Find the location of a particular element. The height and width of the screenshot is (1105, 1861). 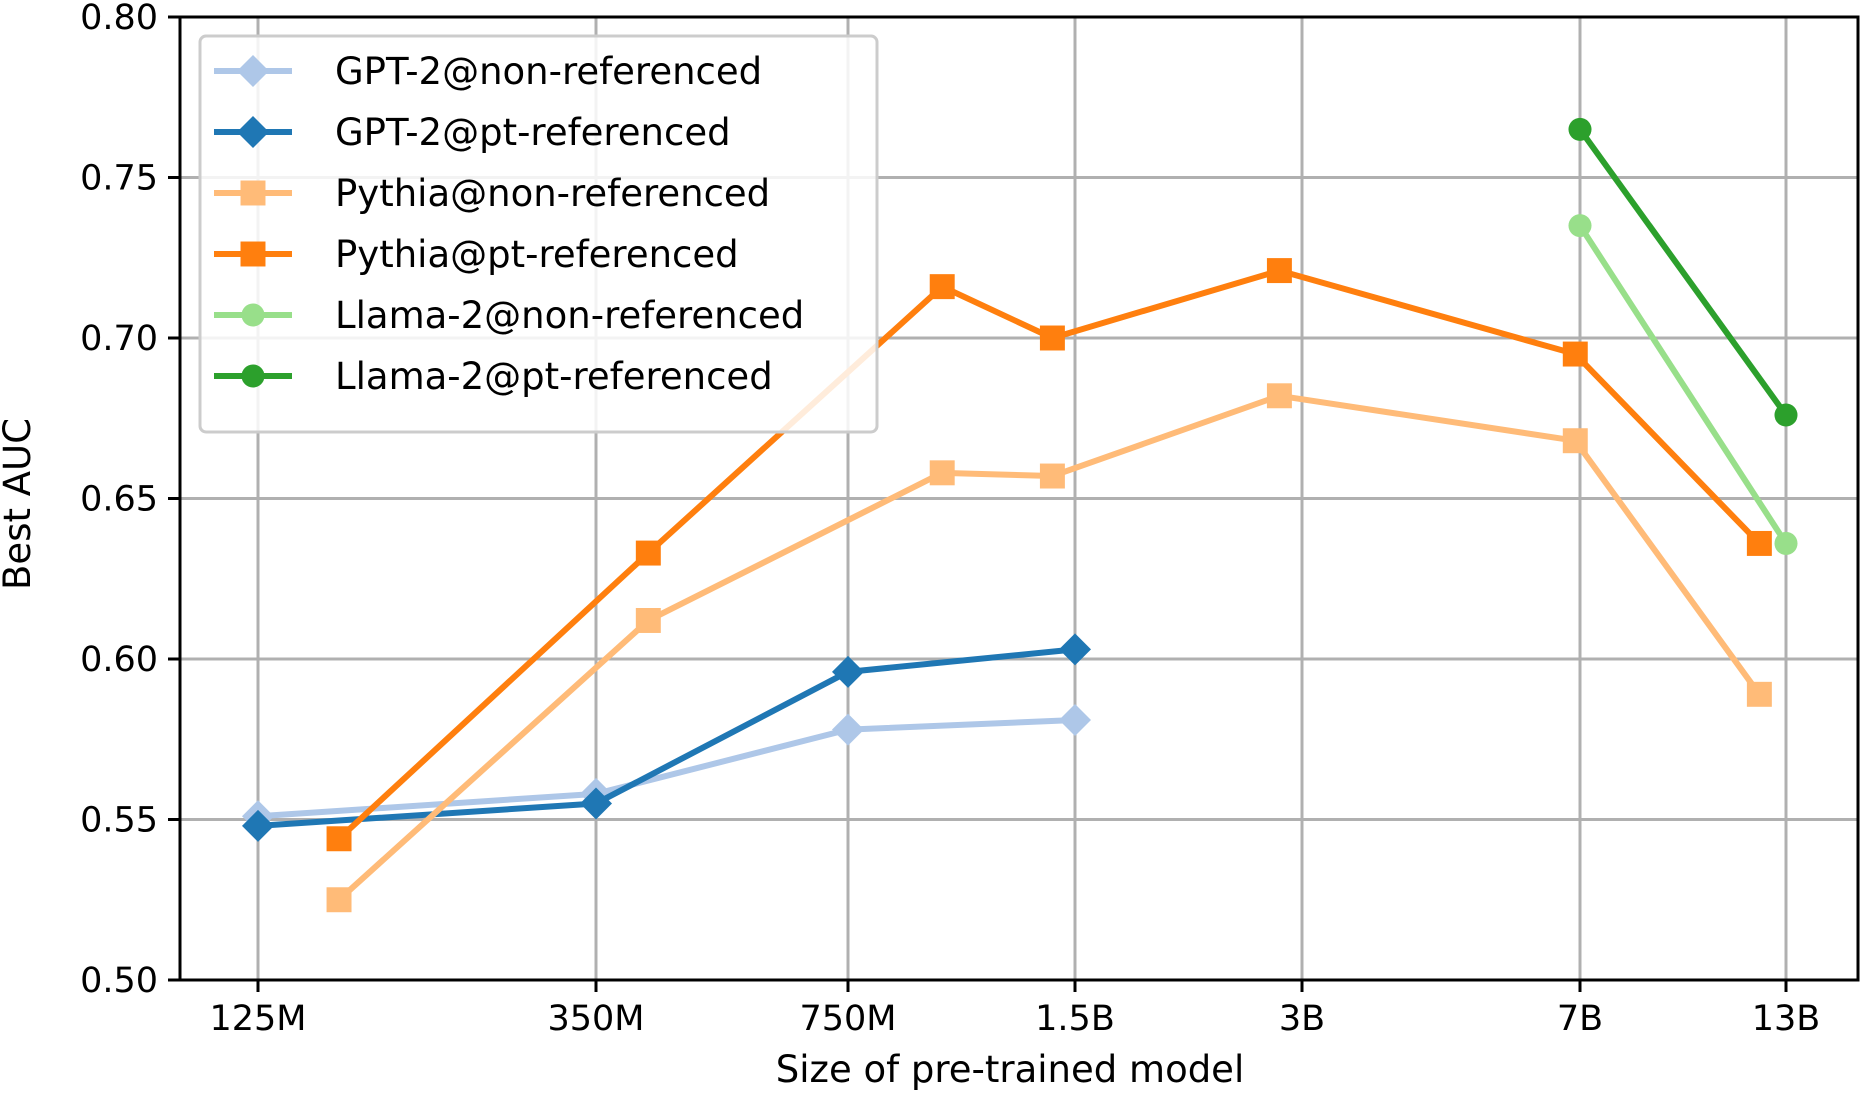

x-tick-label: 350M is located at coordinates (595, 1019).